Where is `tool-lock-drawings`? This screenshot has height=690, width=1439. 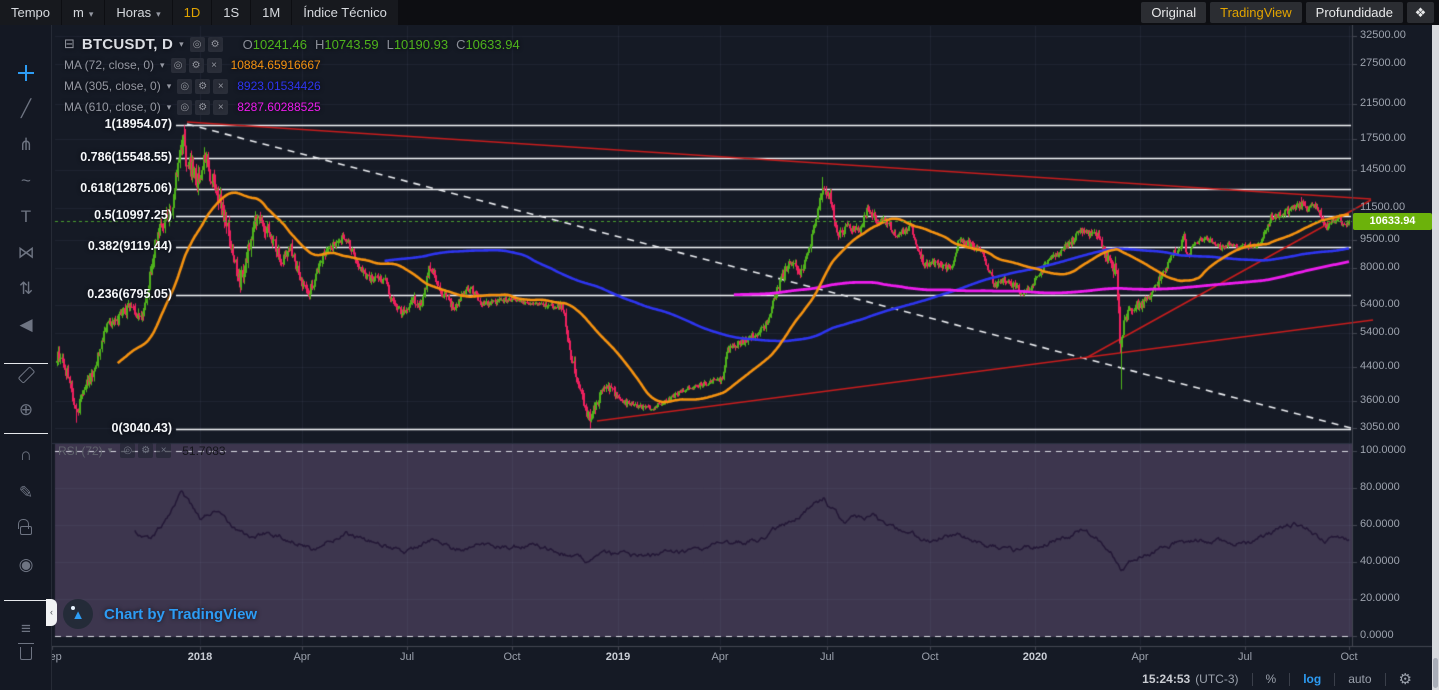 tool-lock-drawings is located at coordinates (26, 528).